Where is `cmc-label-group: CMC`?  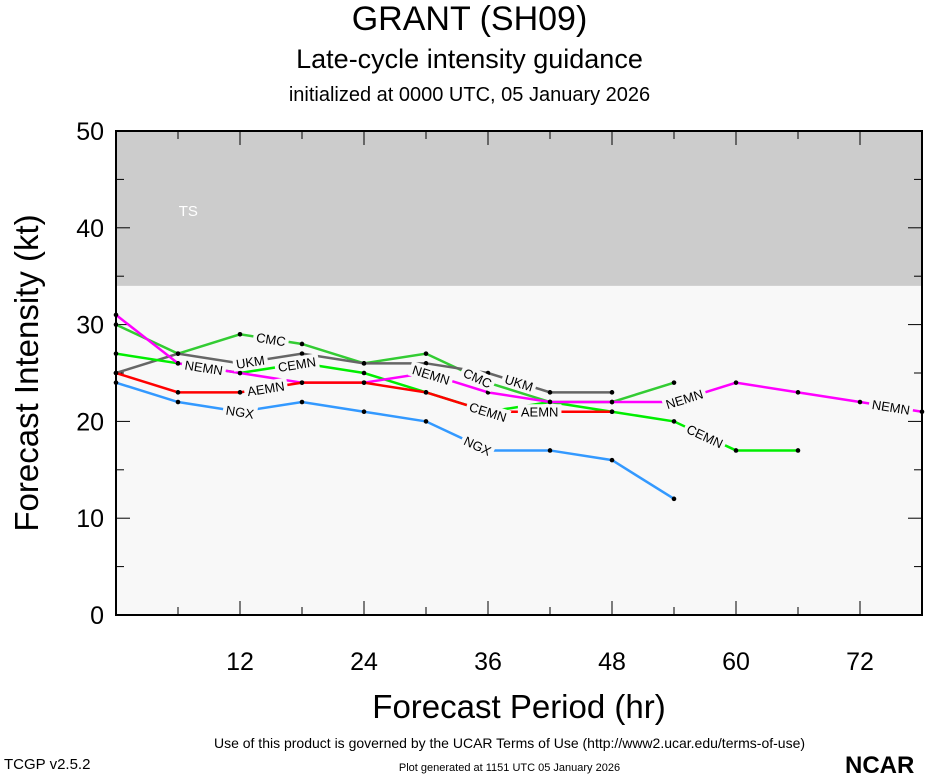
cmc-label-group: CMC is located at coordinates (271, 339).